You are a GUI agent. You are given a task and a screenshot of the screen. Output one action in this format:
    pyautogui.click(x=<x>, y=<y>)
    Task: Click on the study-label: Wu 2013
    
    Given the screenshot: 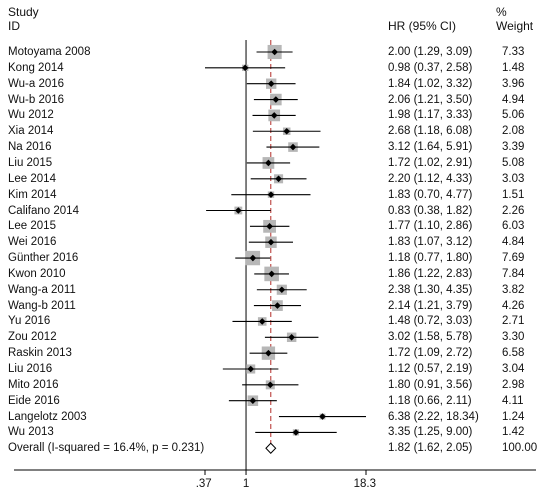 What is the action you would take?
    pyautogui.click(x=31, y=432)
    